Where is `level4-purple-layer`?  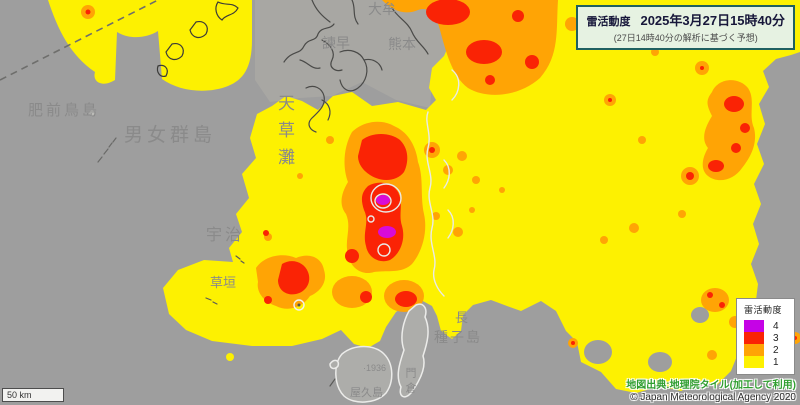 level4-purple-layer is located at coordinates (386, 216).